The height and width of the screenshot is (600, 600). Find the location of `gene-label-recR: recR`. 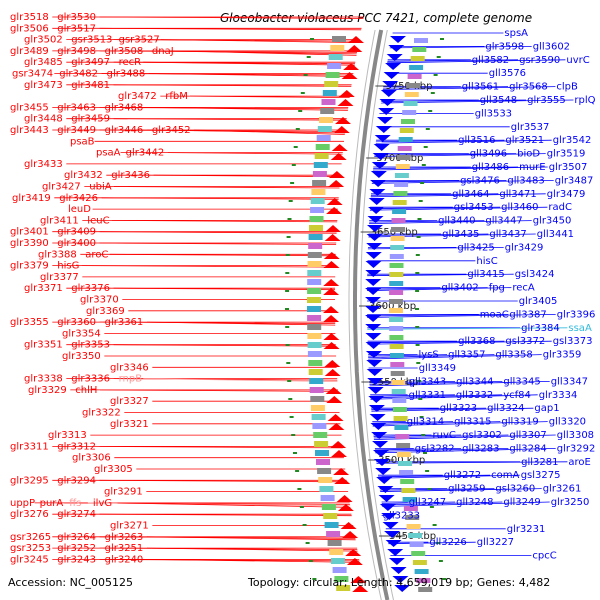

gene-label-recR: recR is located at coordinates (130, 62).